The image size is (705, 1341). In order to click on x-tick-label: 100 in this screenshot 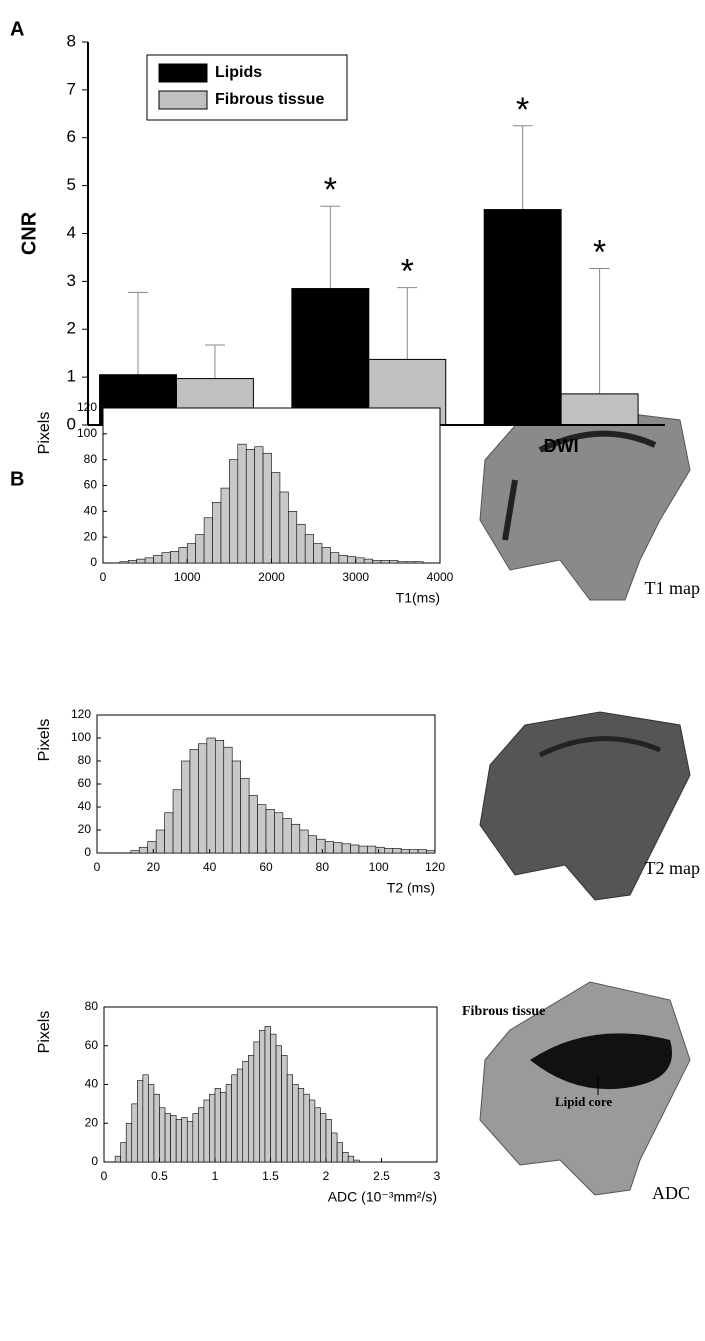, I will do `click(379, 867)`.